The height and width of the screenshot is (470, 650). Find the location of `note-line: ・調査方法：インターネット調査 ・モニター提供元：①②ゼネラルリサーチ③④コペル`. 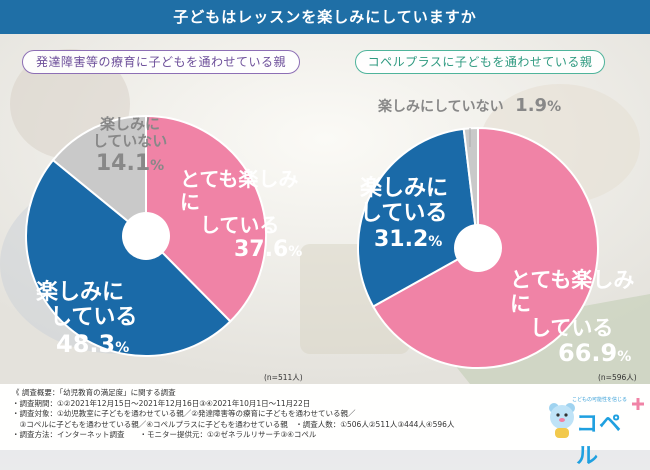

note-line: ・調査方法：インターネット調査 ・モニター提供元：①②ゼネラルリサーチ③④コペル is located at coordinates (164, 434).